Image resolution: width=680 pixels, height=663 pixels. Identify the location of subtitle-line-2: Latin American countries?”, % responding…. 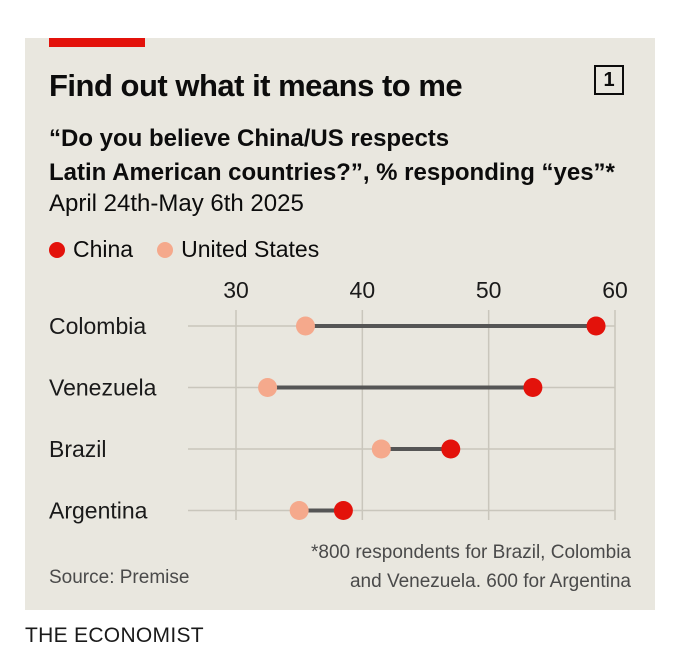
(332, 172).